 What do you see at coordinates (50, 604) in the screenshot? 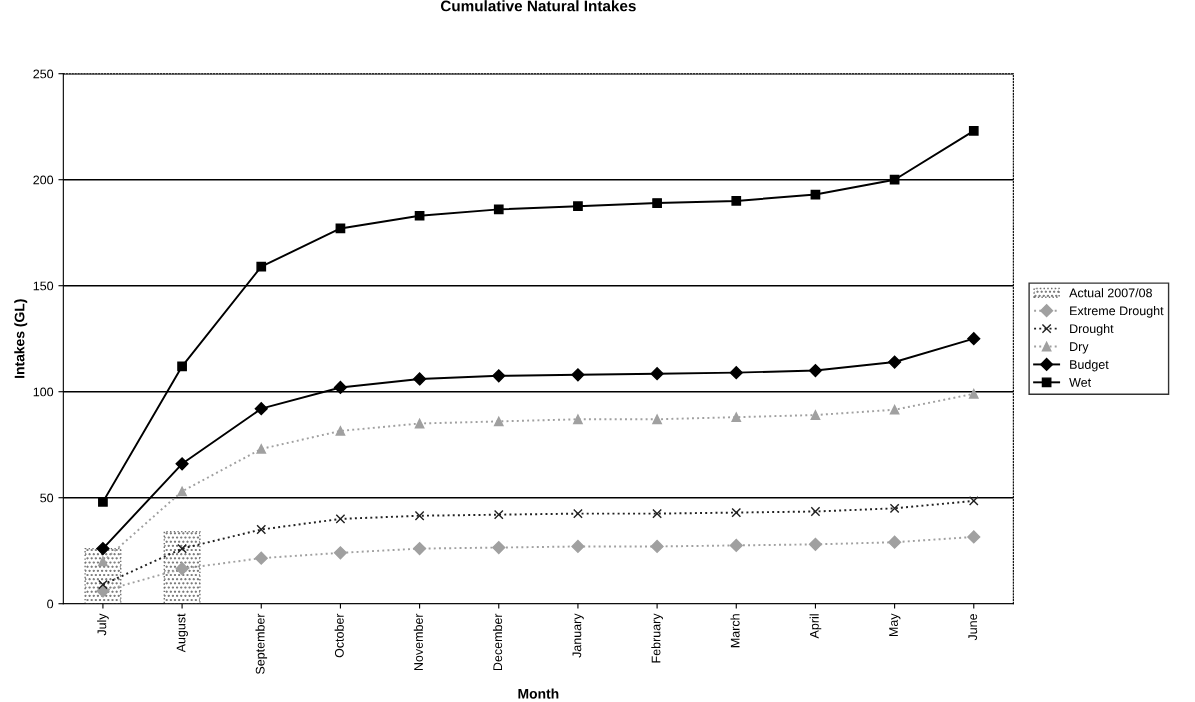
I see `y-tick-label: 0` at bounding box center [50, 604].